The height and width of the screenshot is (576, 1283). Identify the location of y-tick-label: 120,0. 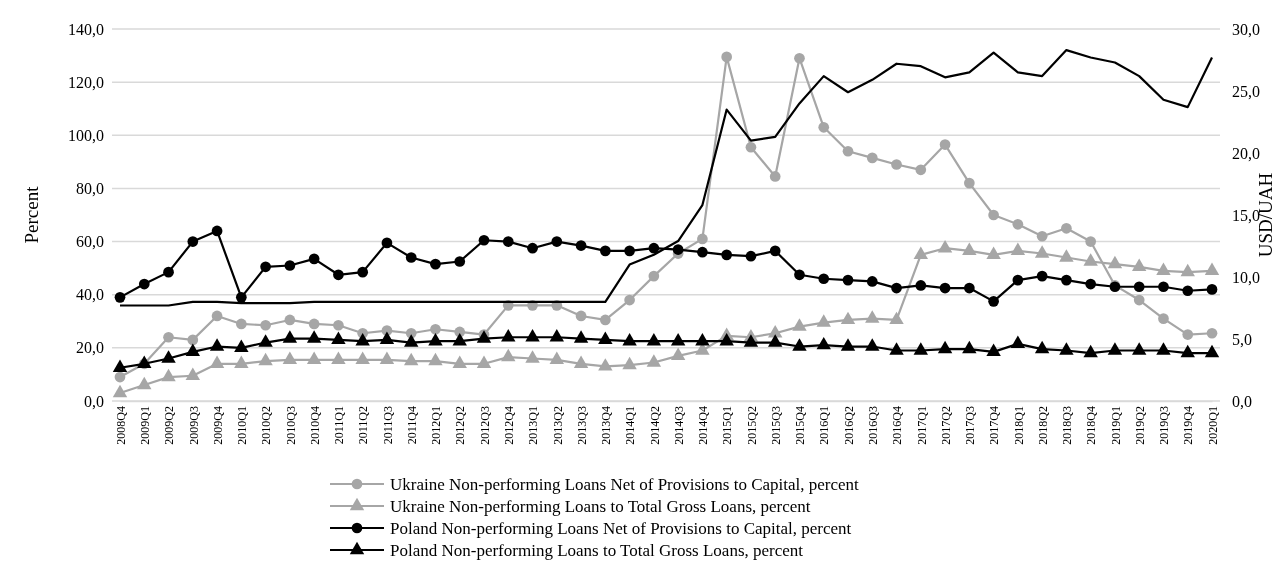
(86, 82).